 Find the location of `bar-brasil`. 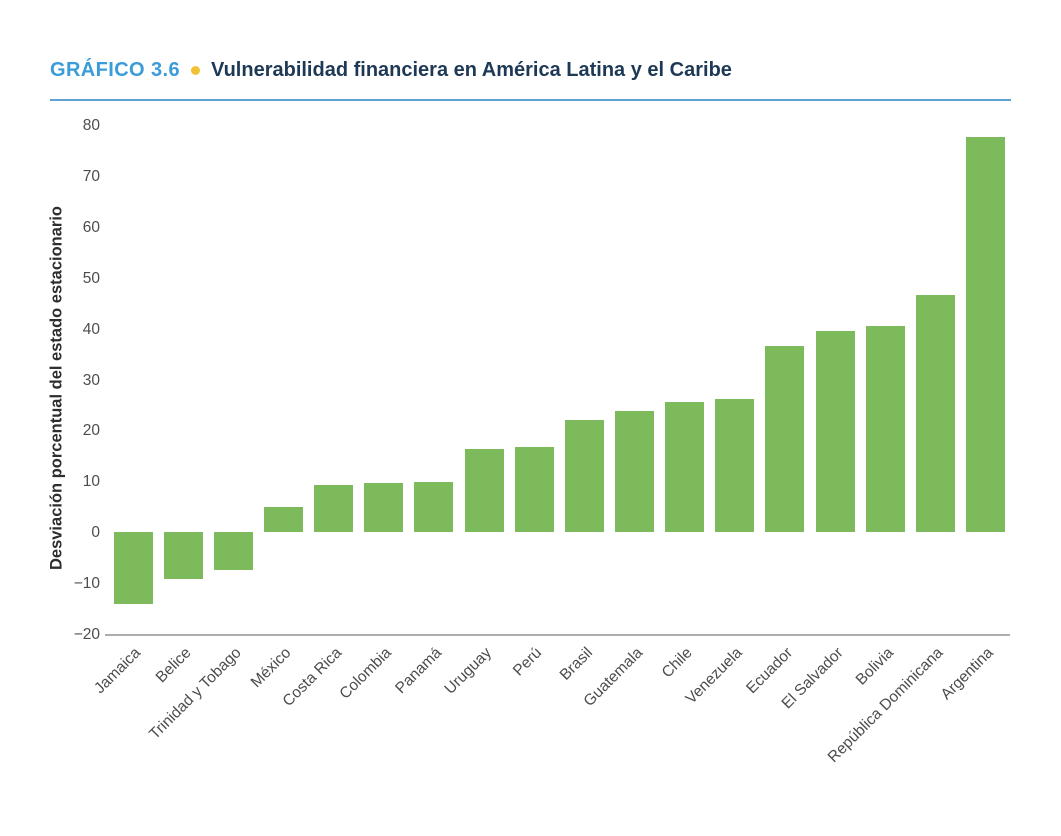

bar-brasil is located at coordinates (584, 476).